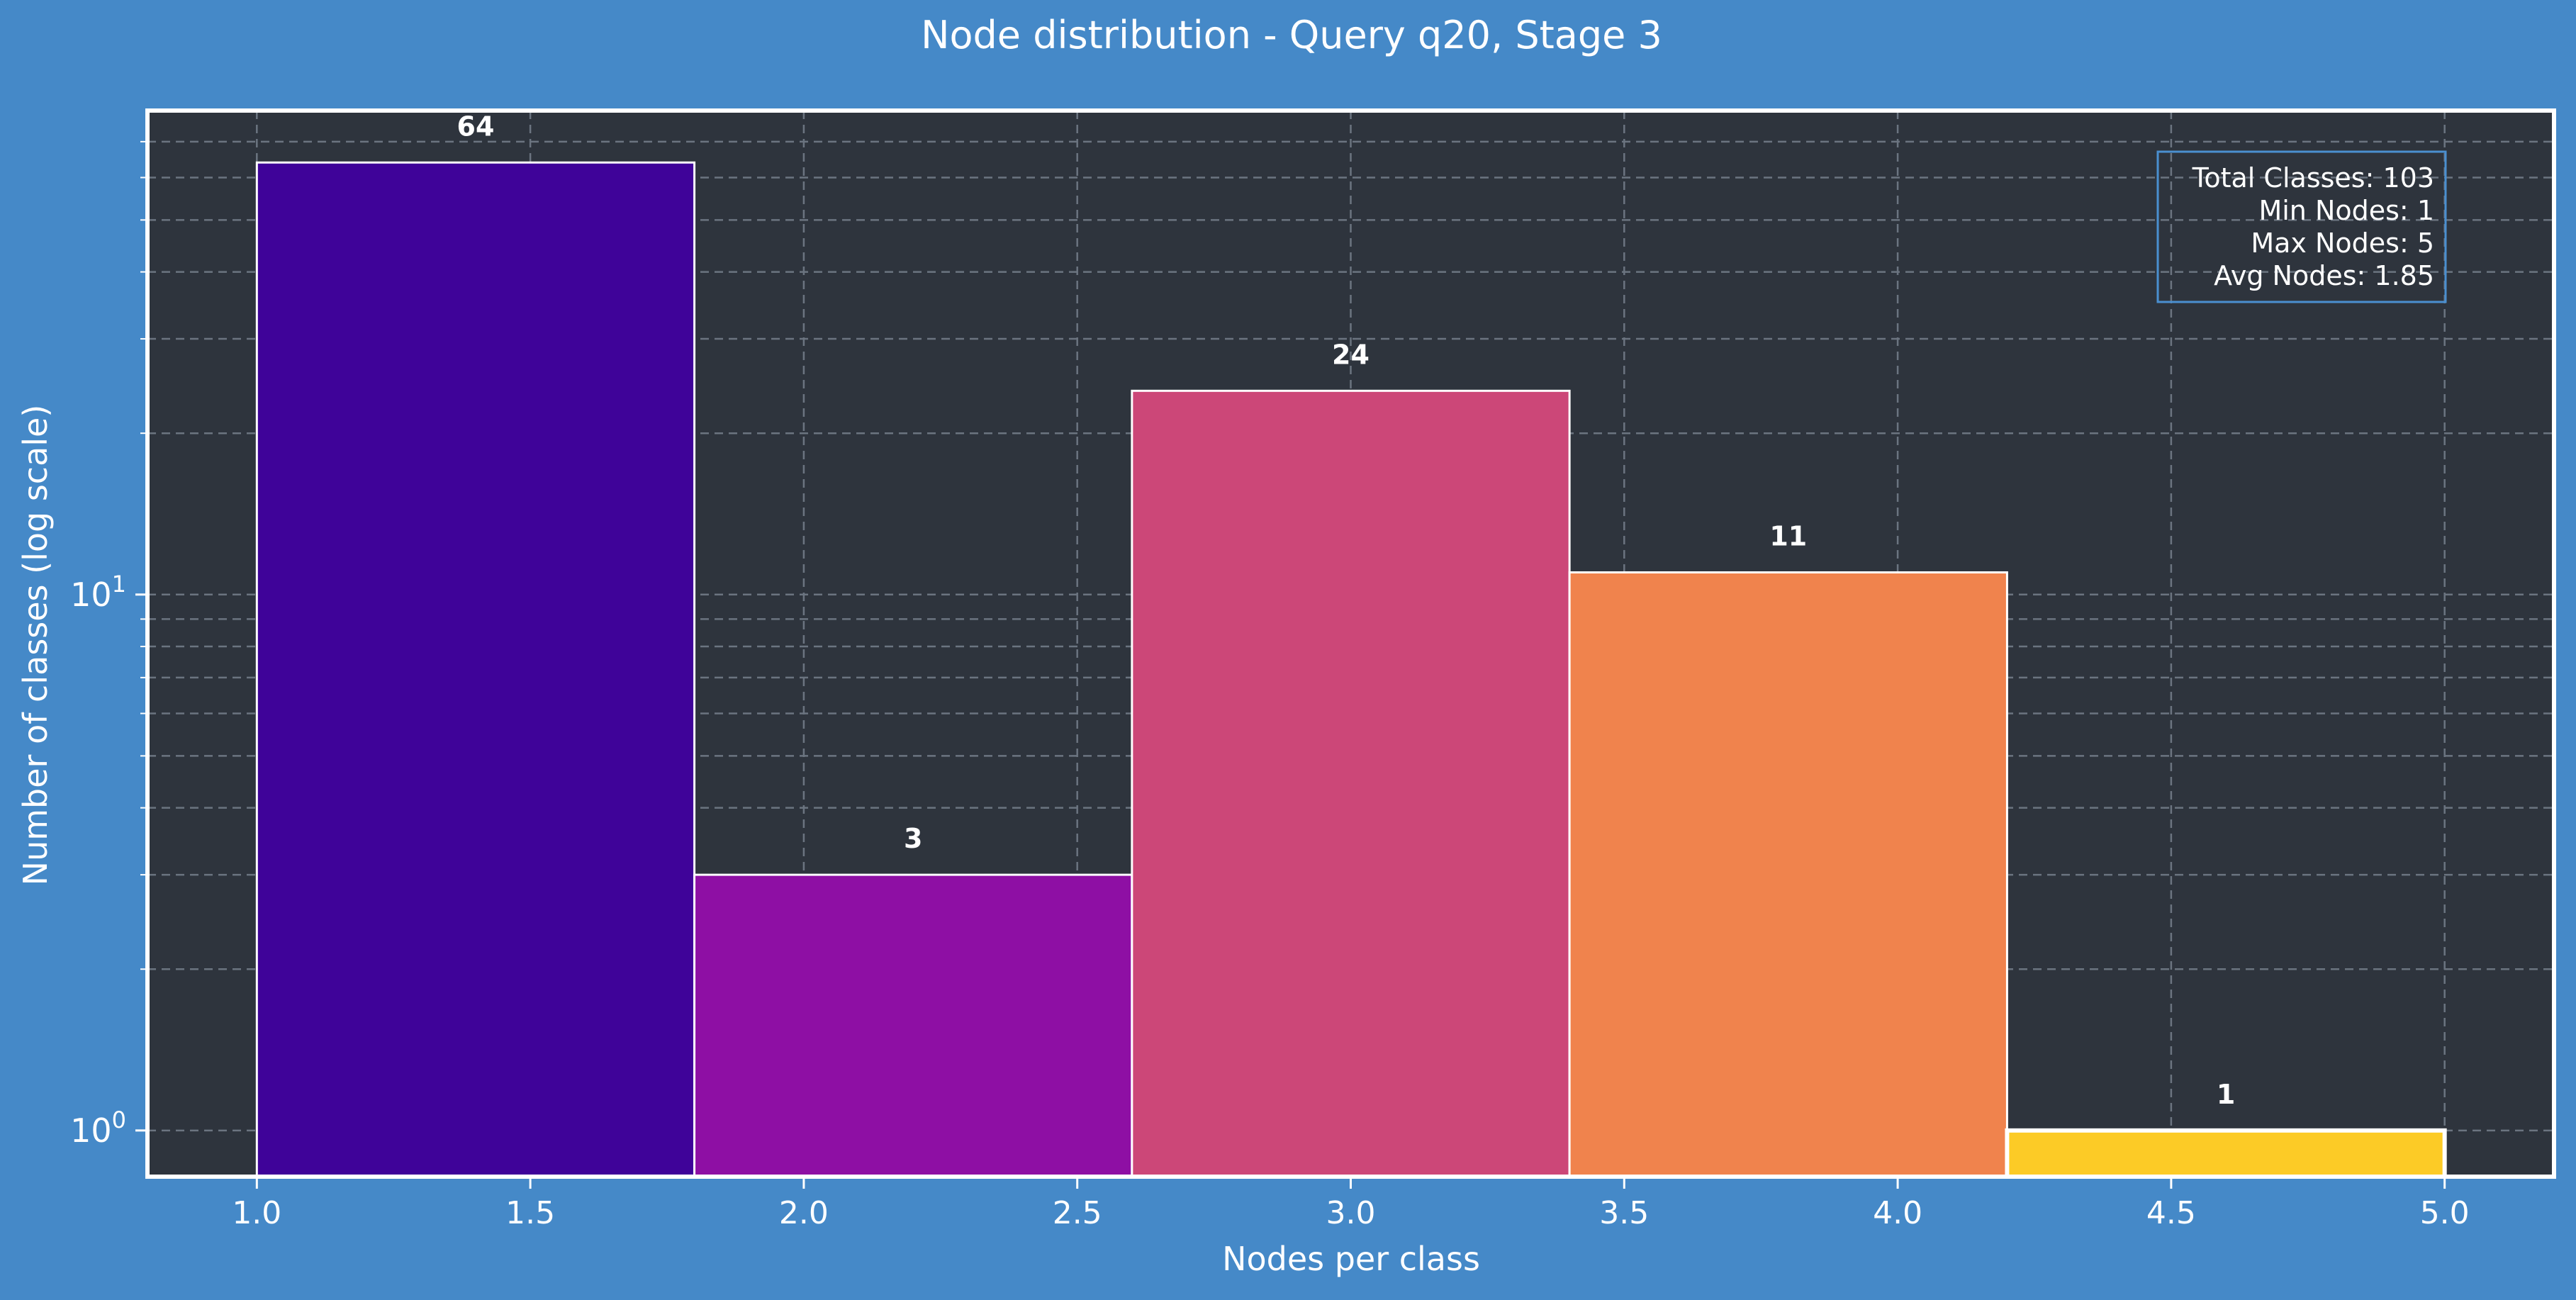 This screenshot has height=1300, width=2576. What do you see at coordinates (257, 1213) in the screenshot?
I see `x-tick-label: 1.0` at bounding box center [257, 1213].